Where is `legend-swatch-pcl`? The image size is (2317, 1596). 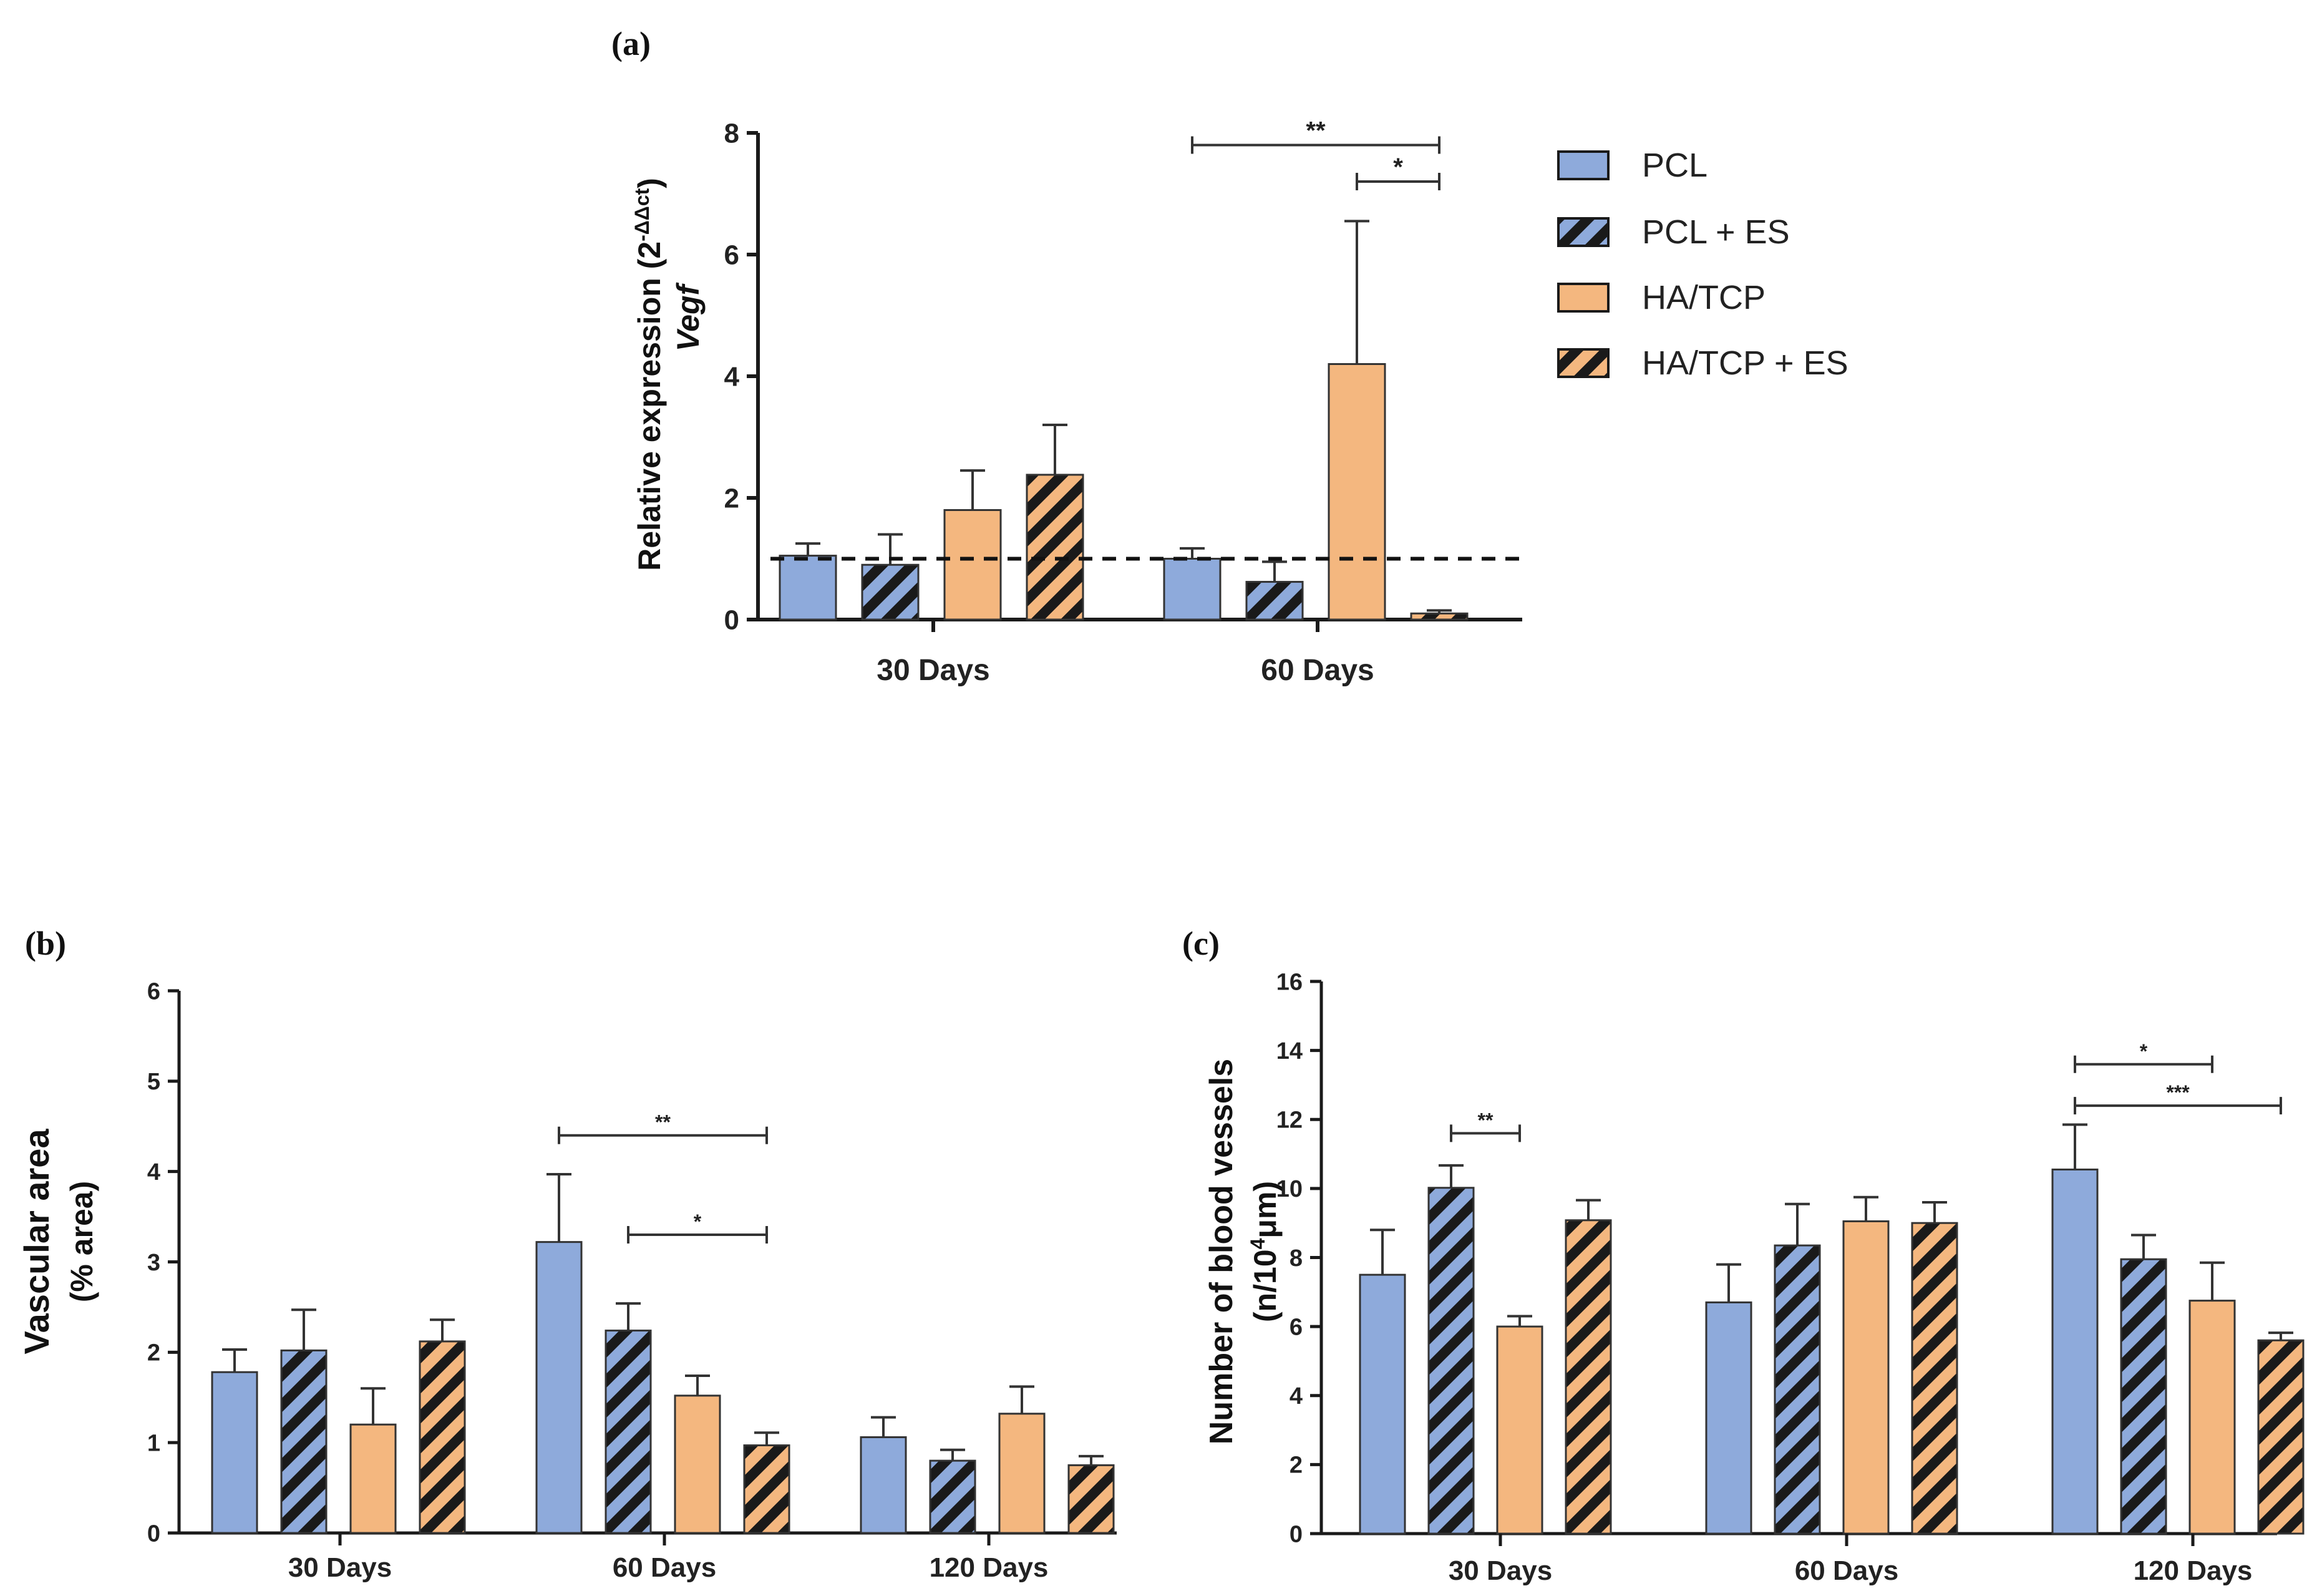 legend-swatch-pcl is located at coordinates (1584, 165).